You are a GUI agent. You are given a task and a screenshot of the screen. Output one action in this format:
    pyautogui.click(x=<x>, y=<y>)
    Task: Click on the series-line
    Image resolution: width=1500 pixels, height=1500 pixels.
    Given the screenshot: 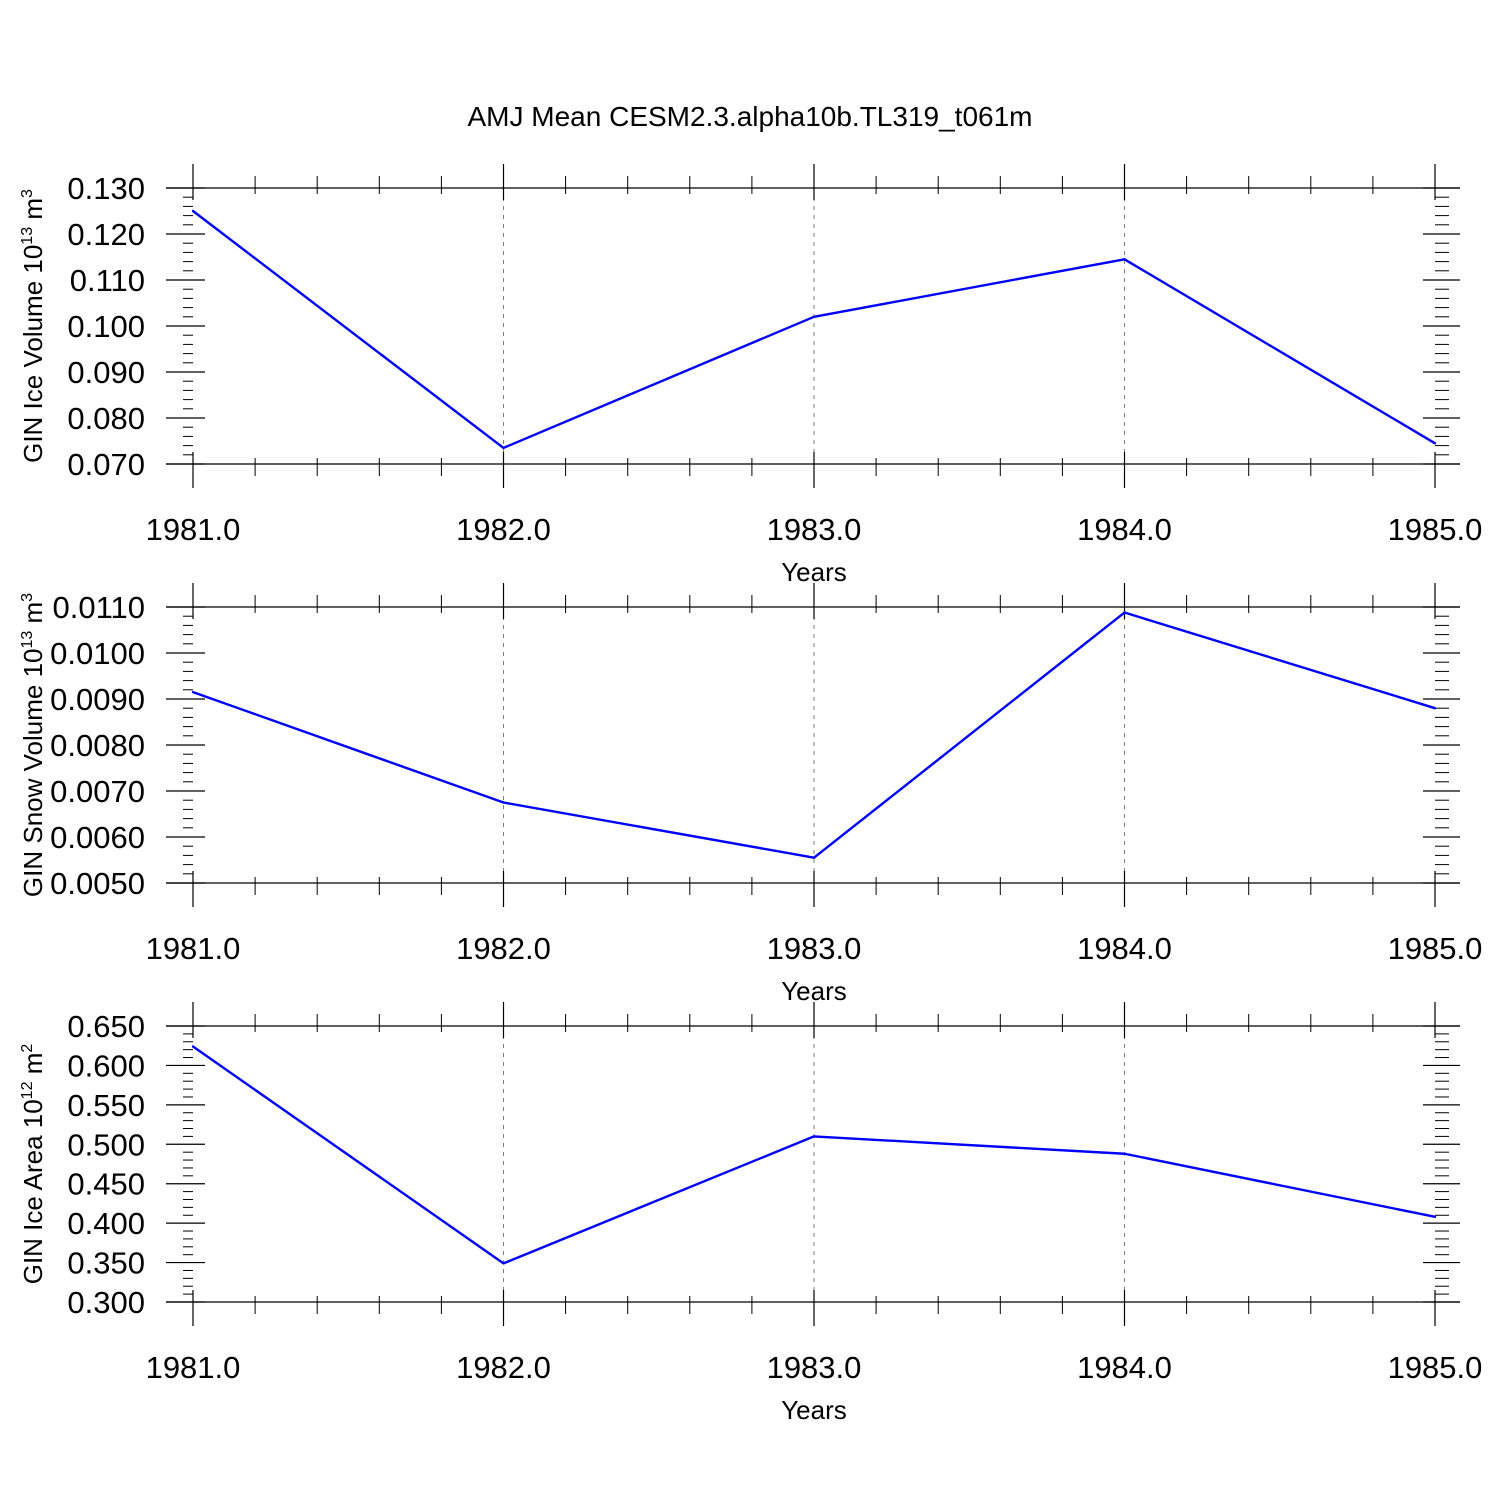 What is the action you would take?
    pyautogui.click(x=814, y=330)
    